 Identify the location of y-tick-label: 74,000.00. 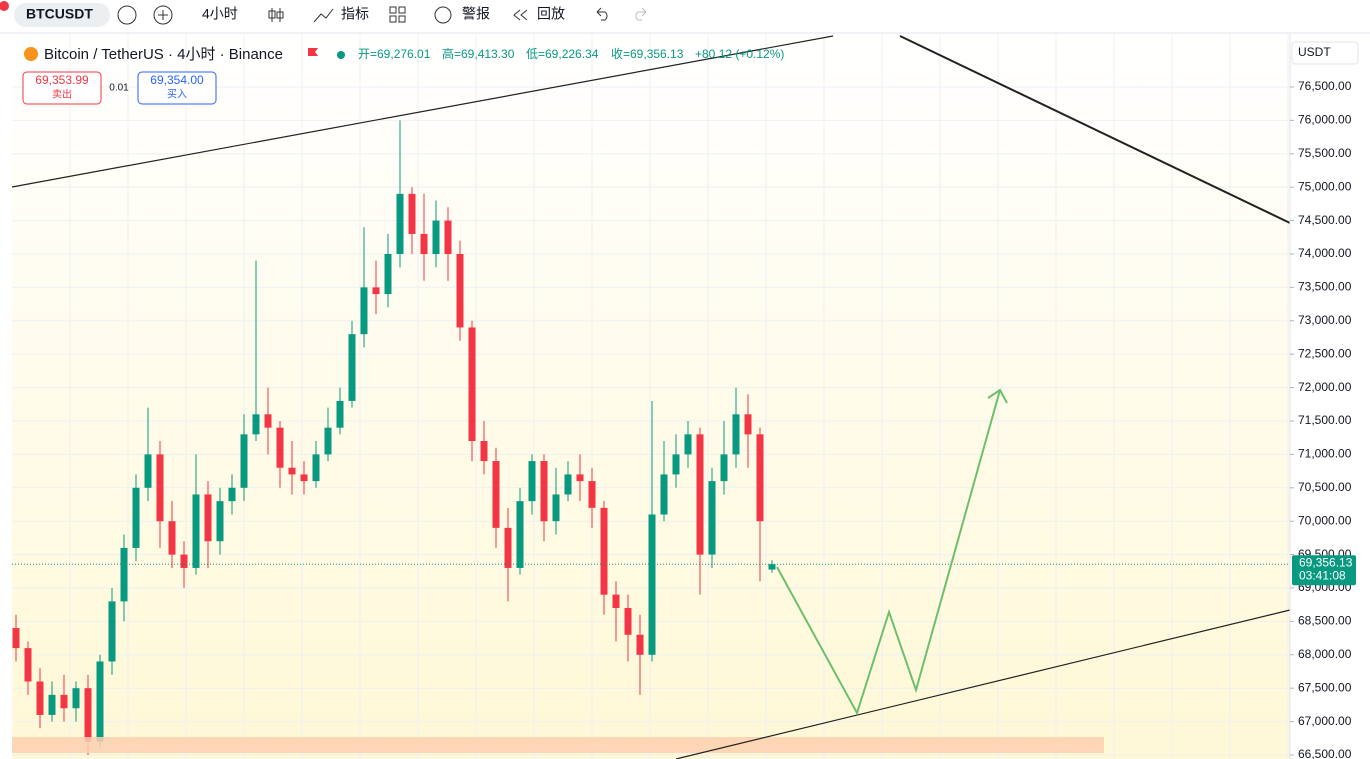
(1325, 253).